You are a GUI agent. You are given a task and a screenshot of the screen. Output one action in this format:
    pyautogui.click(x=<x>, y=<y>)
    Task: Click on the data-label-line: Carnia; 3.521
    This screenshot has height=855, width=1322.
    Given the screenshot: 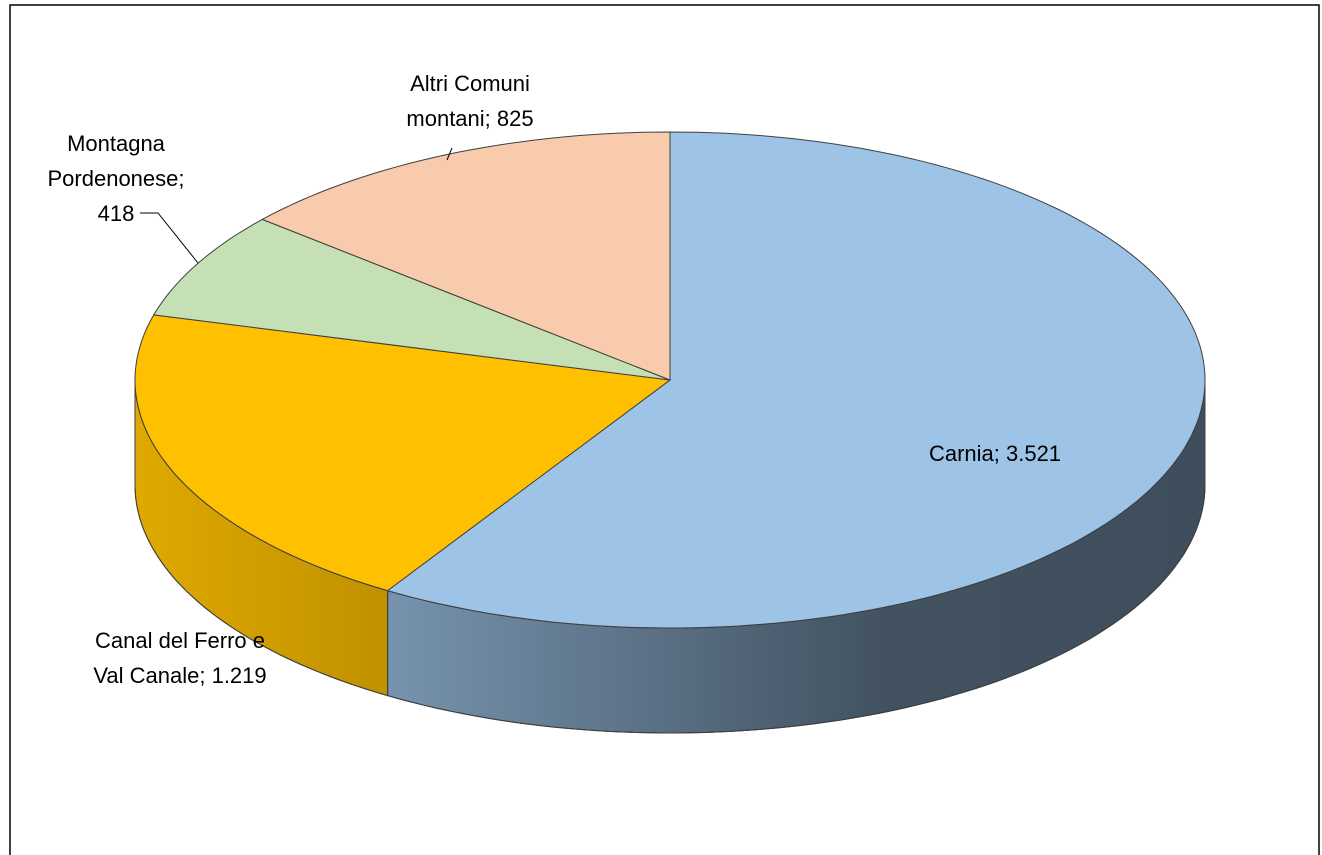 What is the action you would take?
    pyautogui.click(x=995, y=453)
    